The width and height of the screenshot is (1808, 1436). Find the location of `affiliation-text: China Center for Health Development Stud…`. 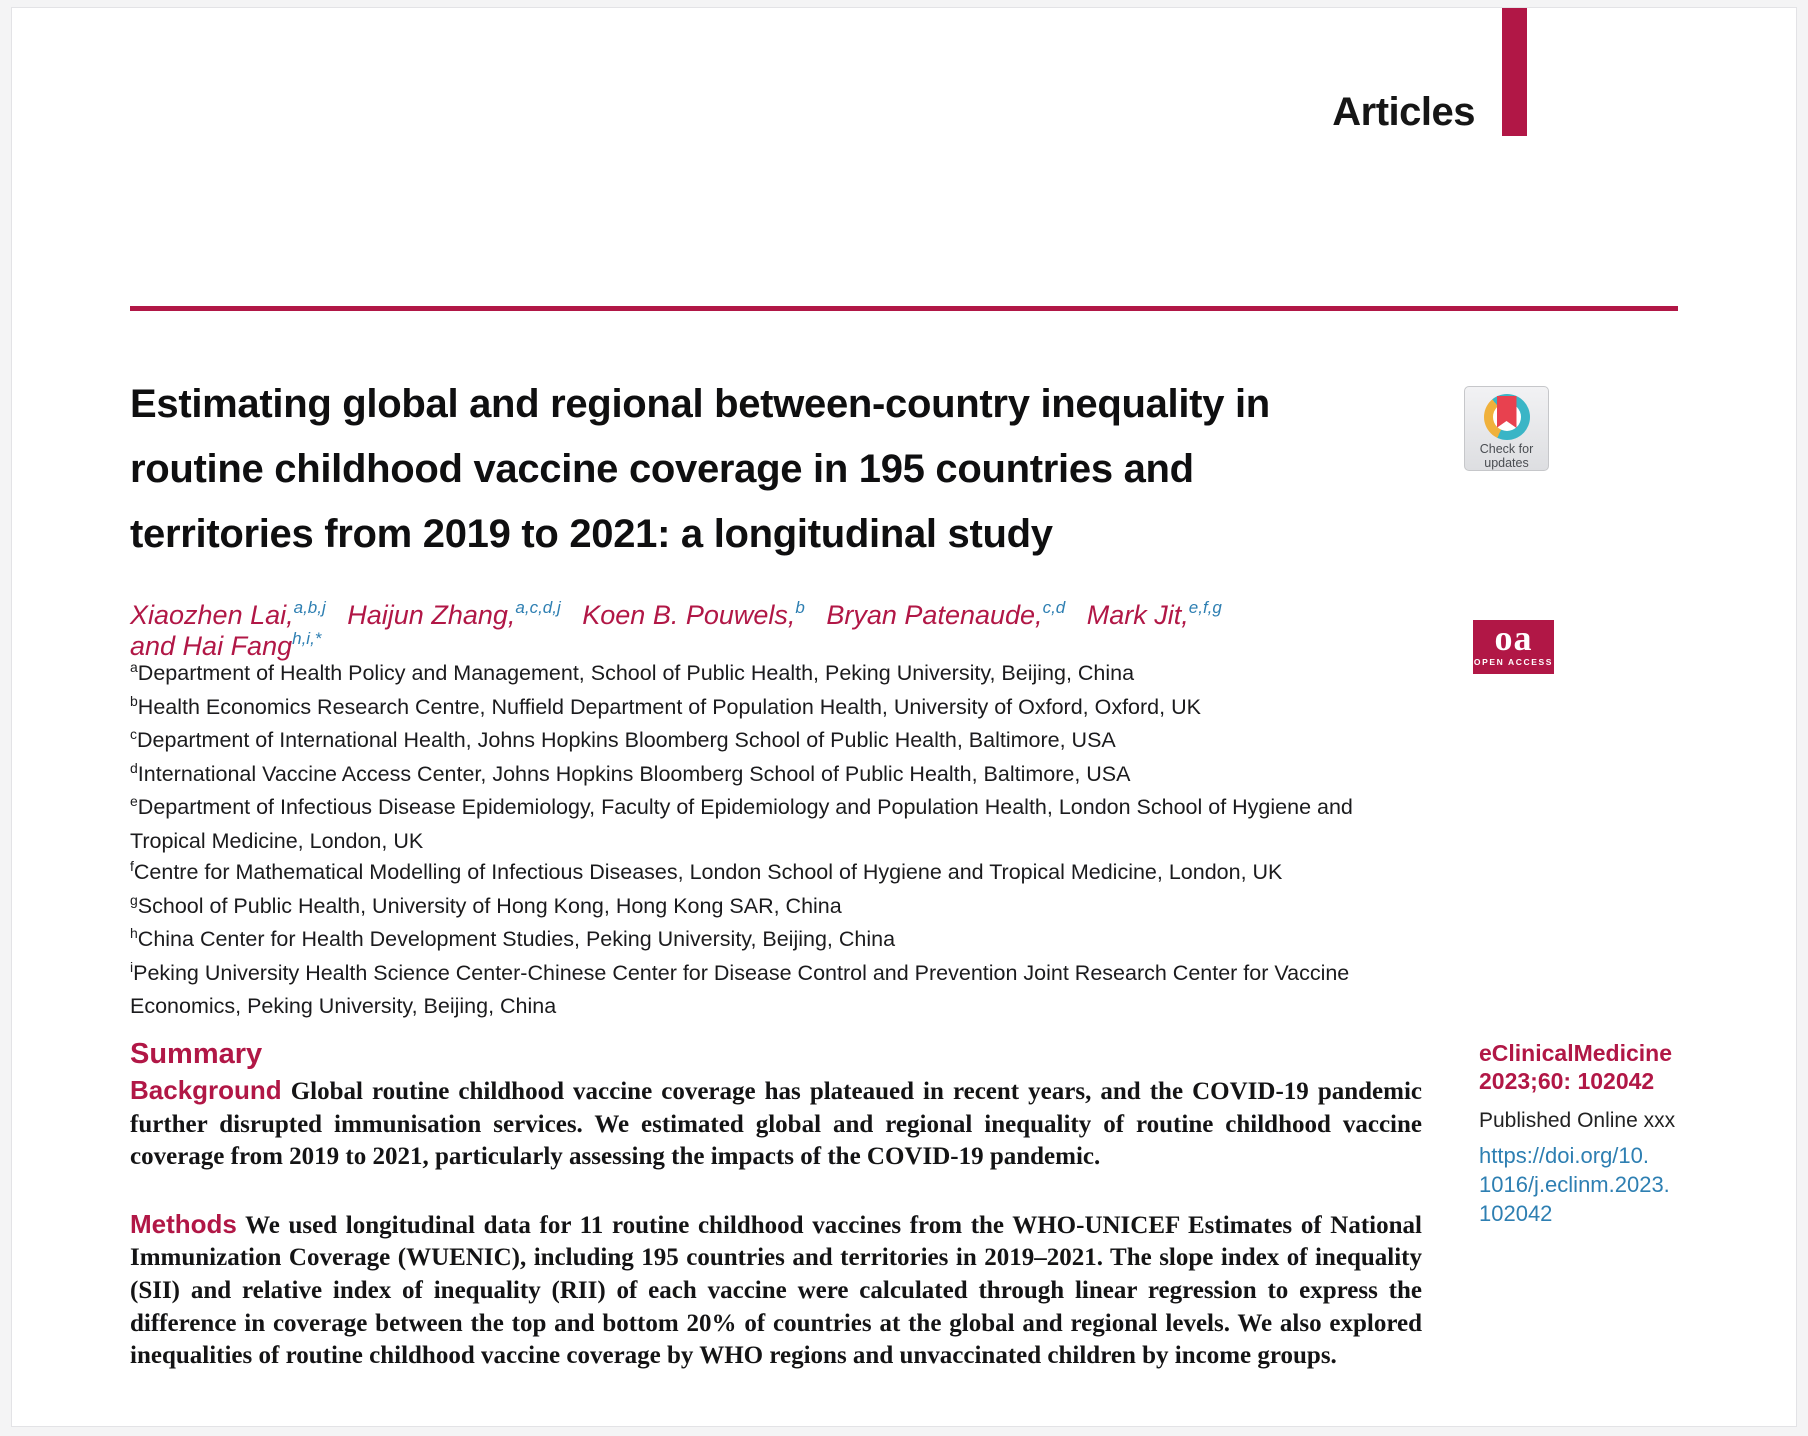

affiliation-text: China Center for Health Development Stud… is located at coordinates (516, 939).